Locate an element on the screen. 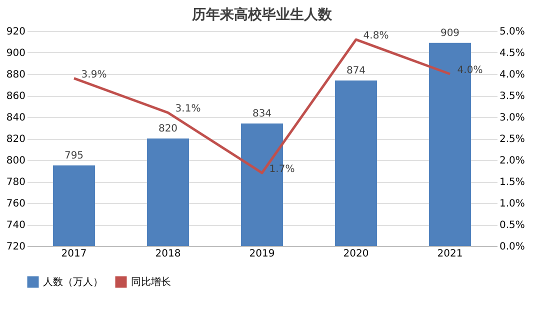 This screenshot has width=554, height=333. y-tick-label: 900 is located at coordinates (16, 53).